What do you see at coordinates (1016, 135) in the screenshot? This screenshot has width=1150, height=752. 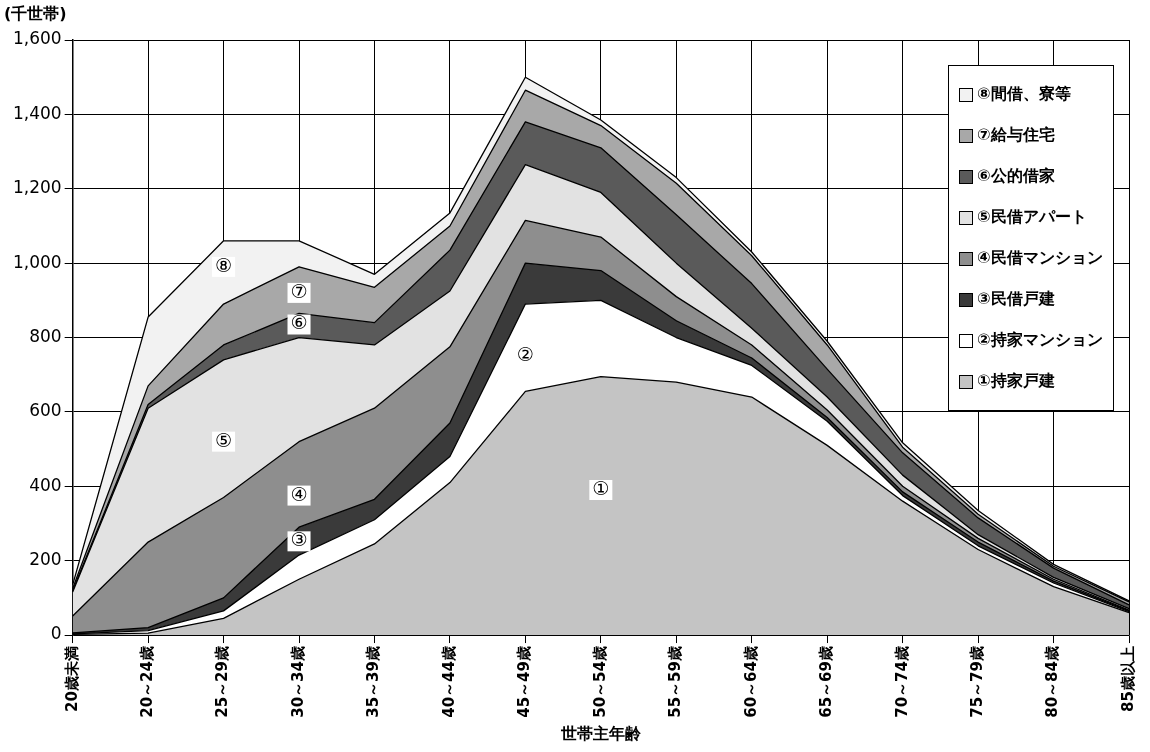 I see `legend-label: ⑦給与住宅` at bounding box center [1016, 135].